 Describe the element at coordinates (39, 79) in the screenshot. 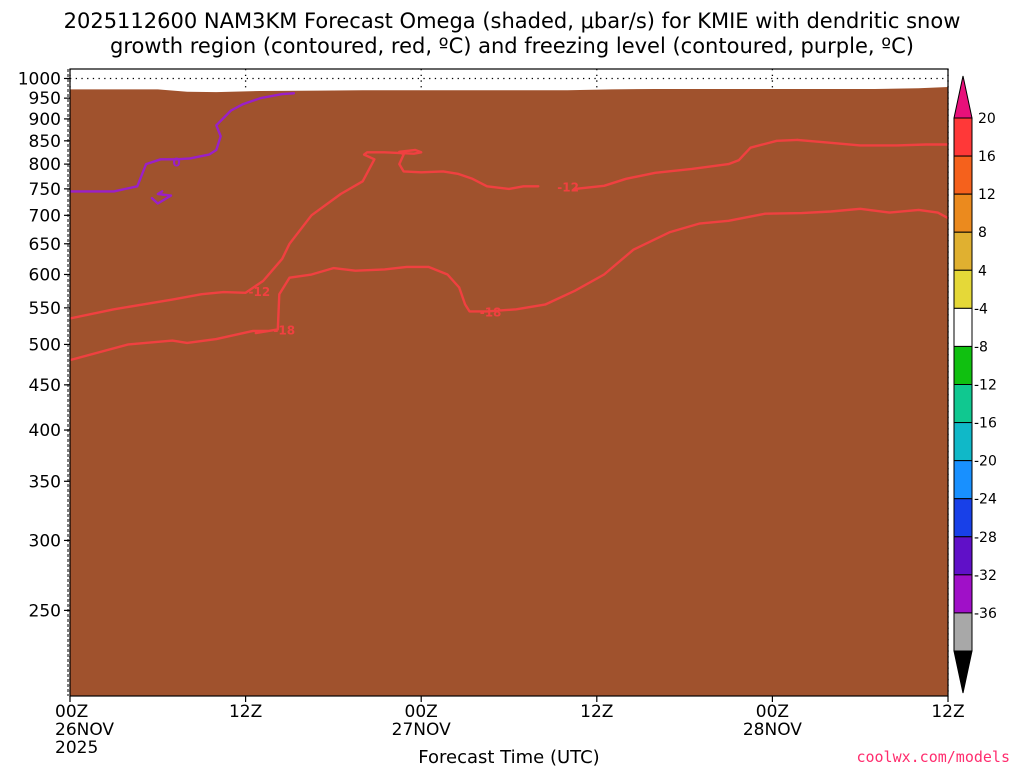

I see `y-tick-label: 1000` at that location.